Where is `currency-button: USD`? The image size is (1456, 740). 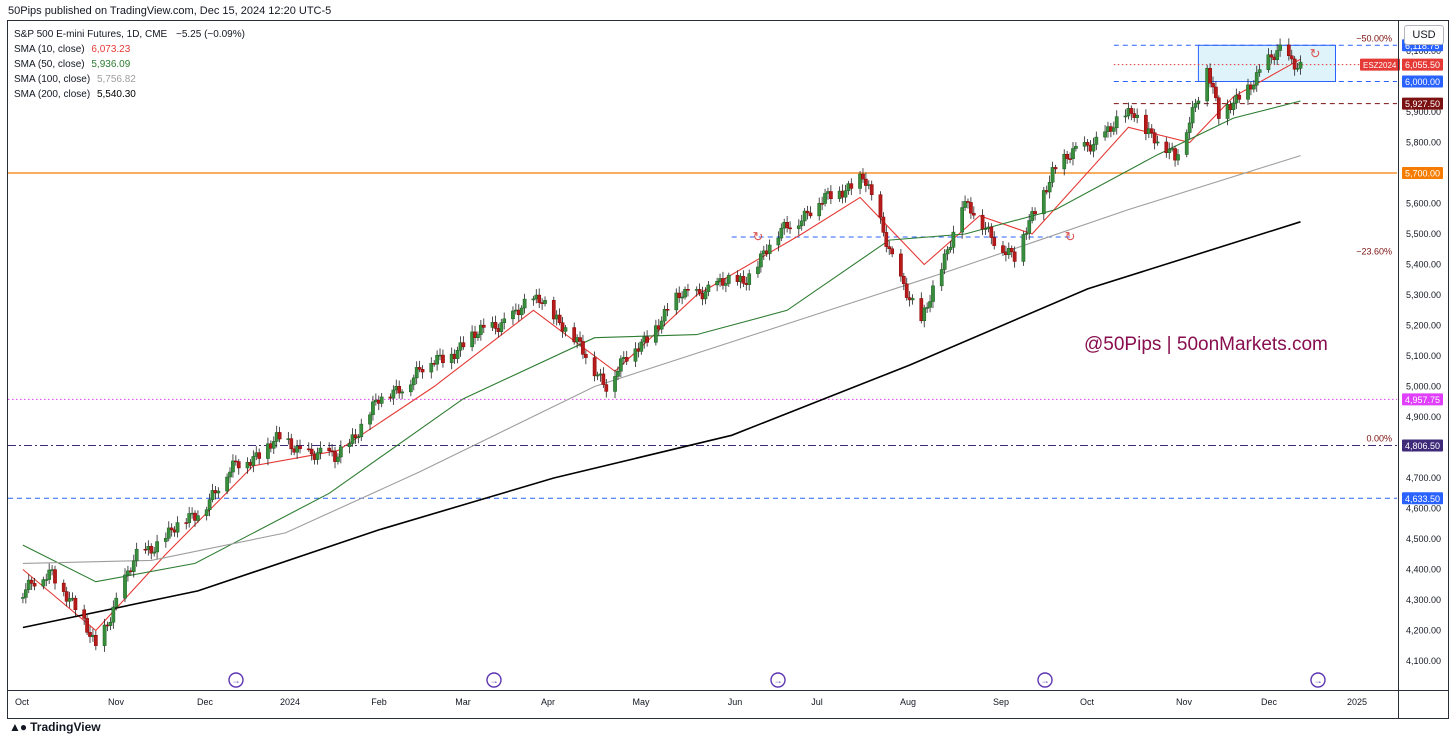
currency-button: USD is located at coordinates (1424, 35).